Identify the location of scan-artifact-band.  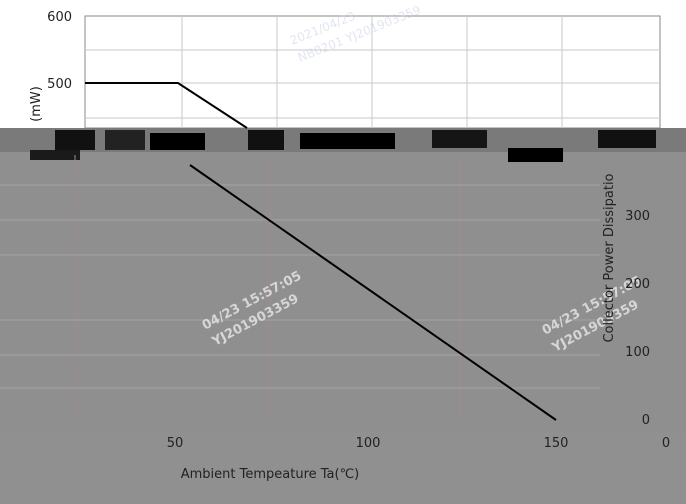
(343, 145).